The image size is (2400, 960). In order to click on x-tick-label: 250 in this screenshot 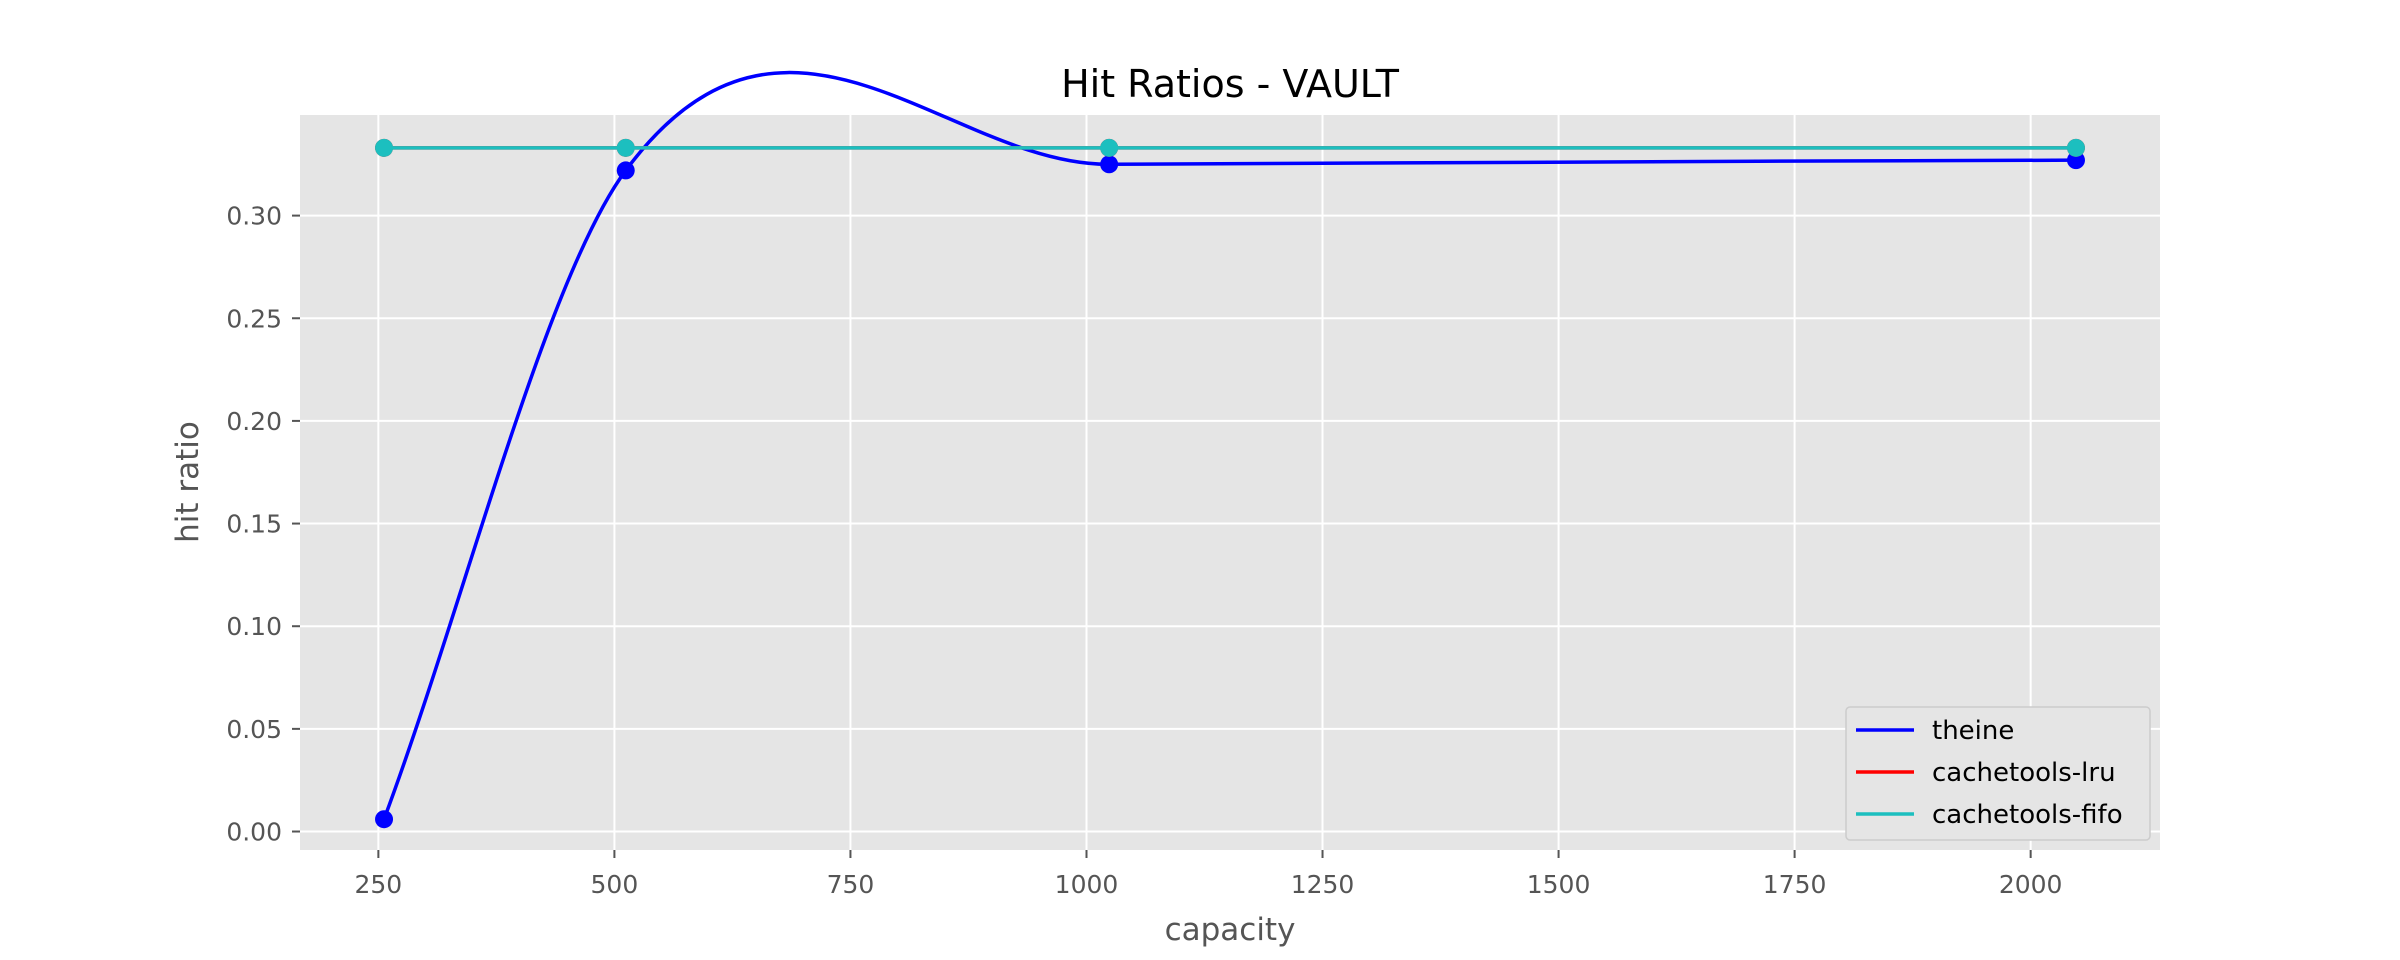, I will do `click(379, 884)`.